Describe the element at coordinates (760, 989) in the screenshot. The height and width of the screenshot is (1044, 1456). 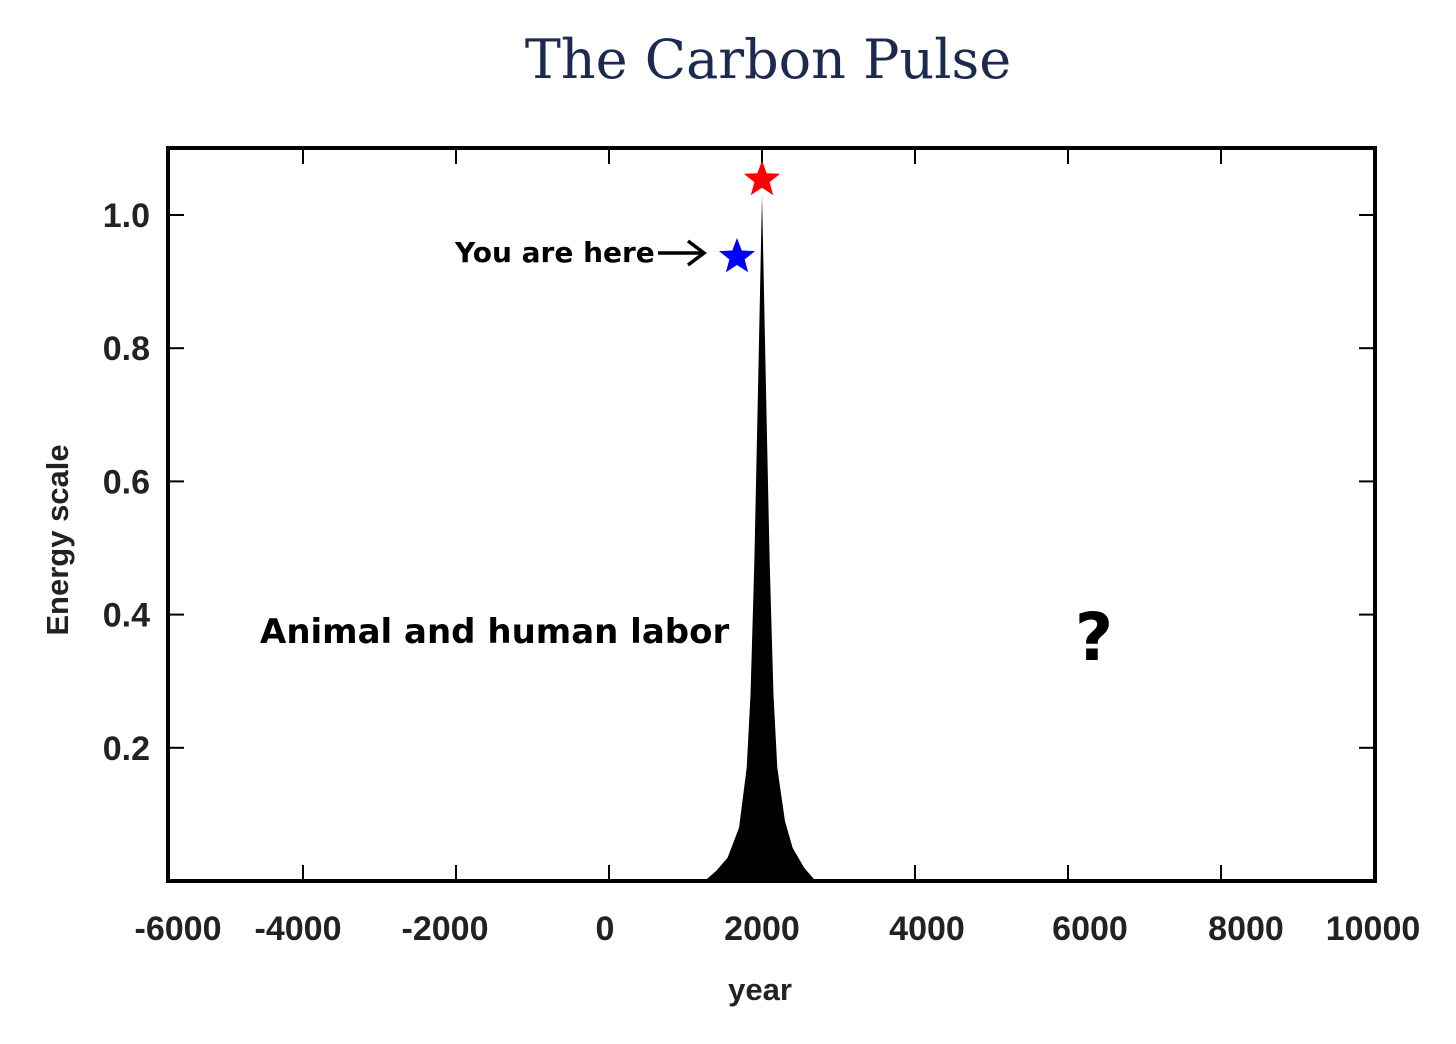
I see `x-axis-label: year` at that location.